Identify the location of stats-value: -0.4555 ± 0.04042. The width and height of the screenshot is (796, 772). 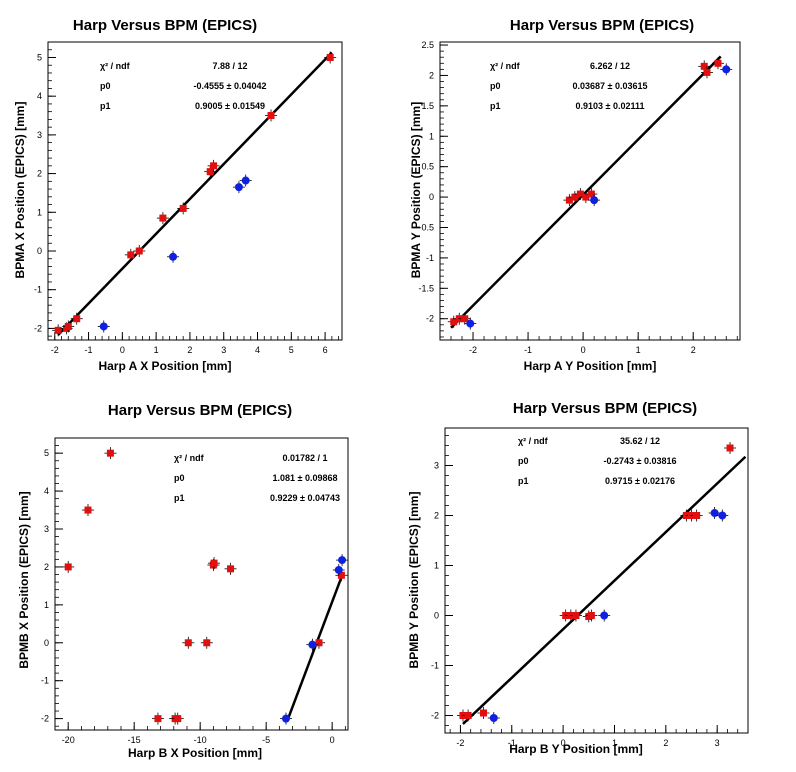
(230, 86).